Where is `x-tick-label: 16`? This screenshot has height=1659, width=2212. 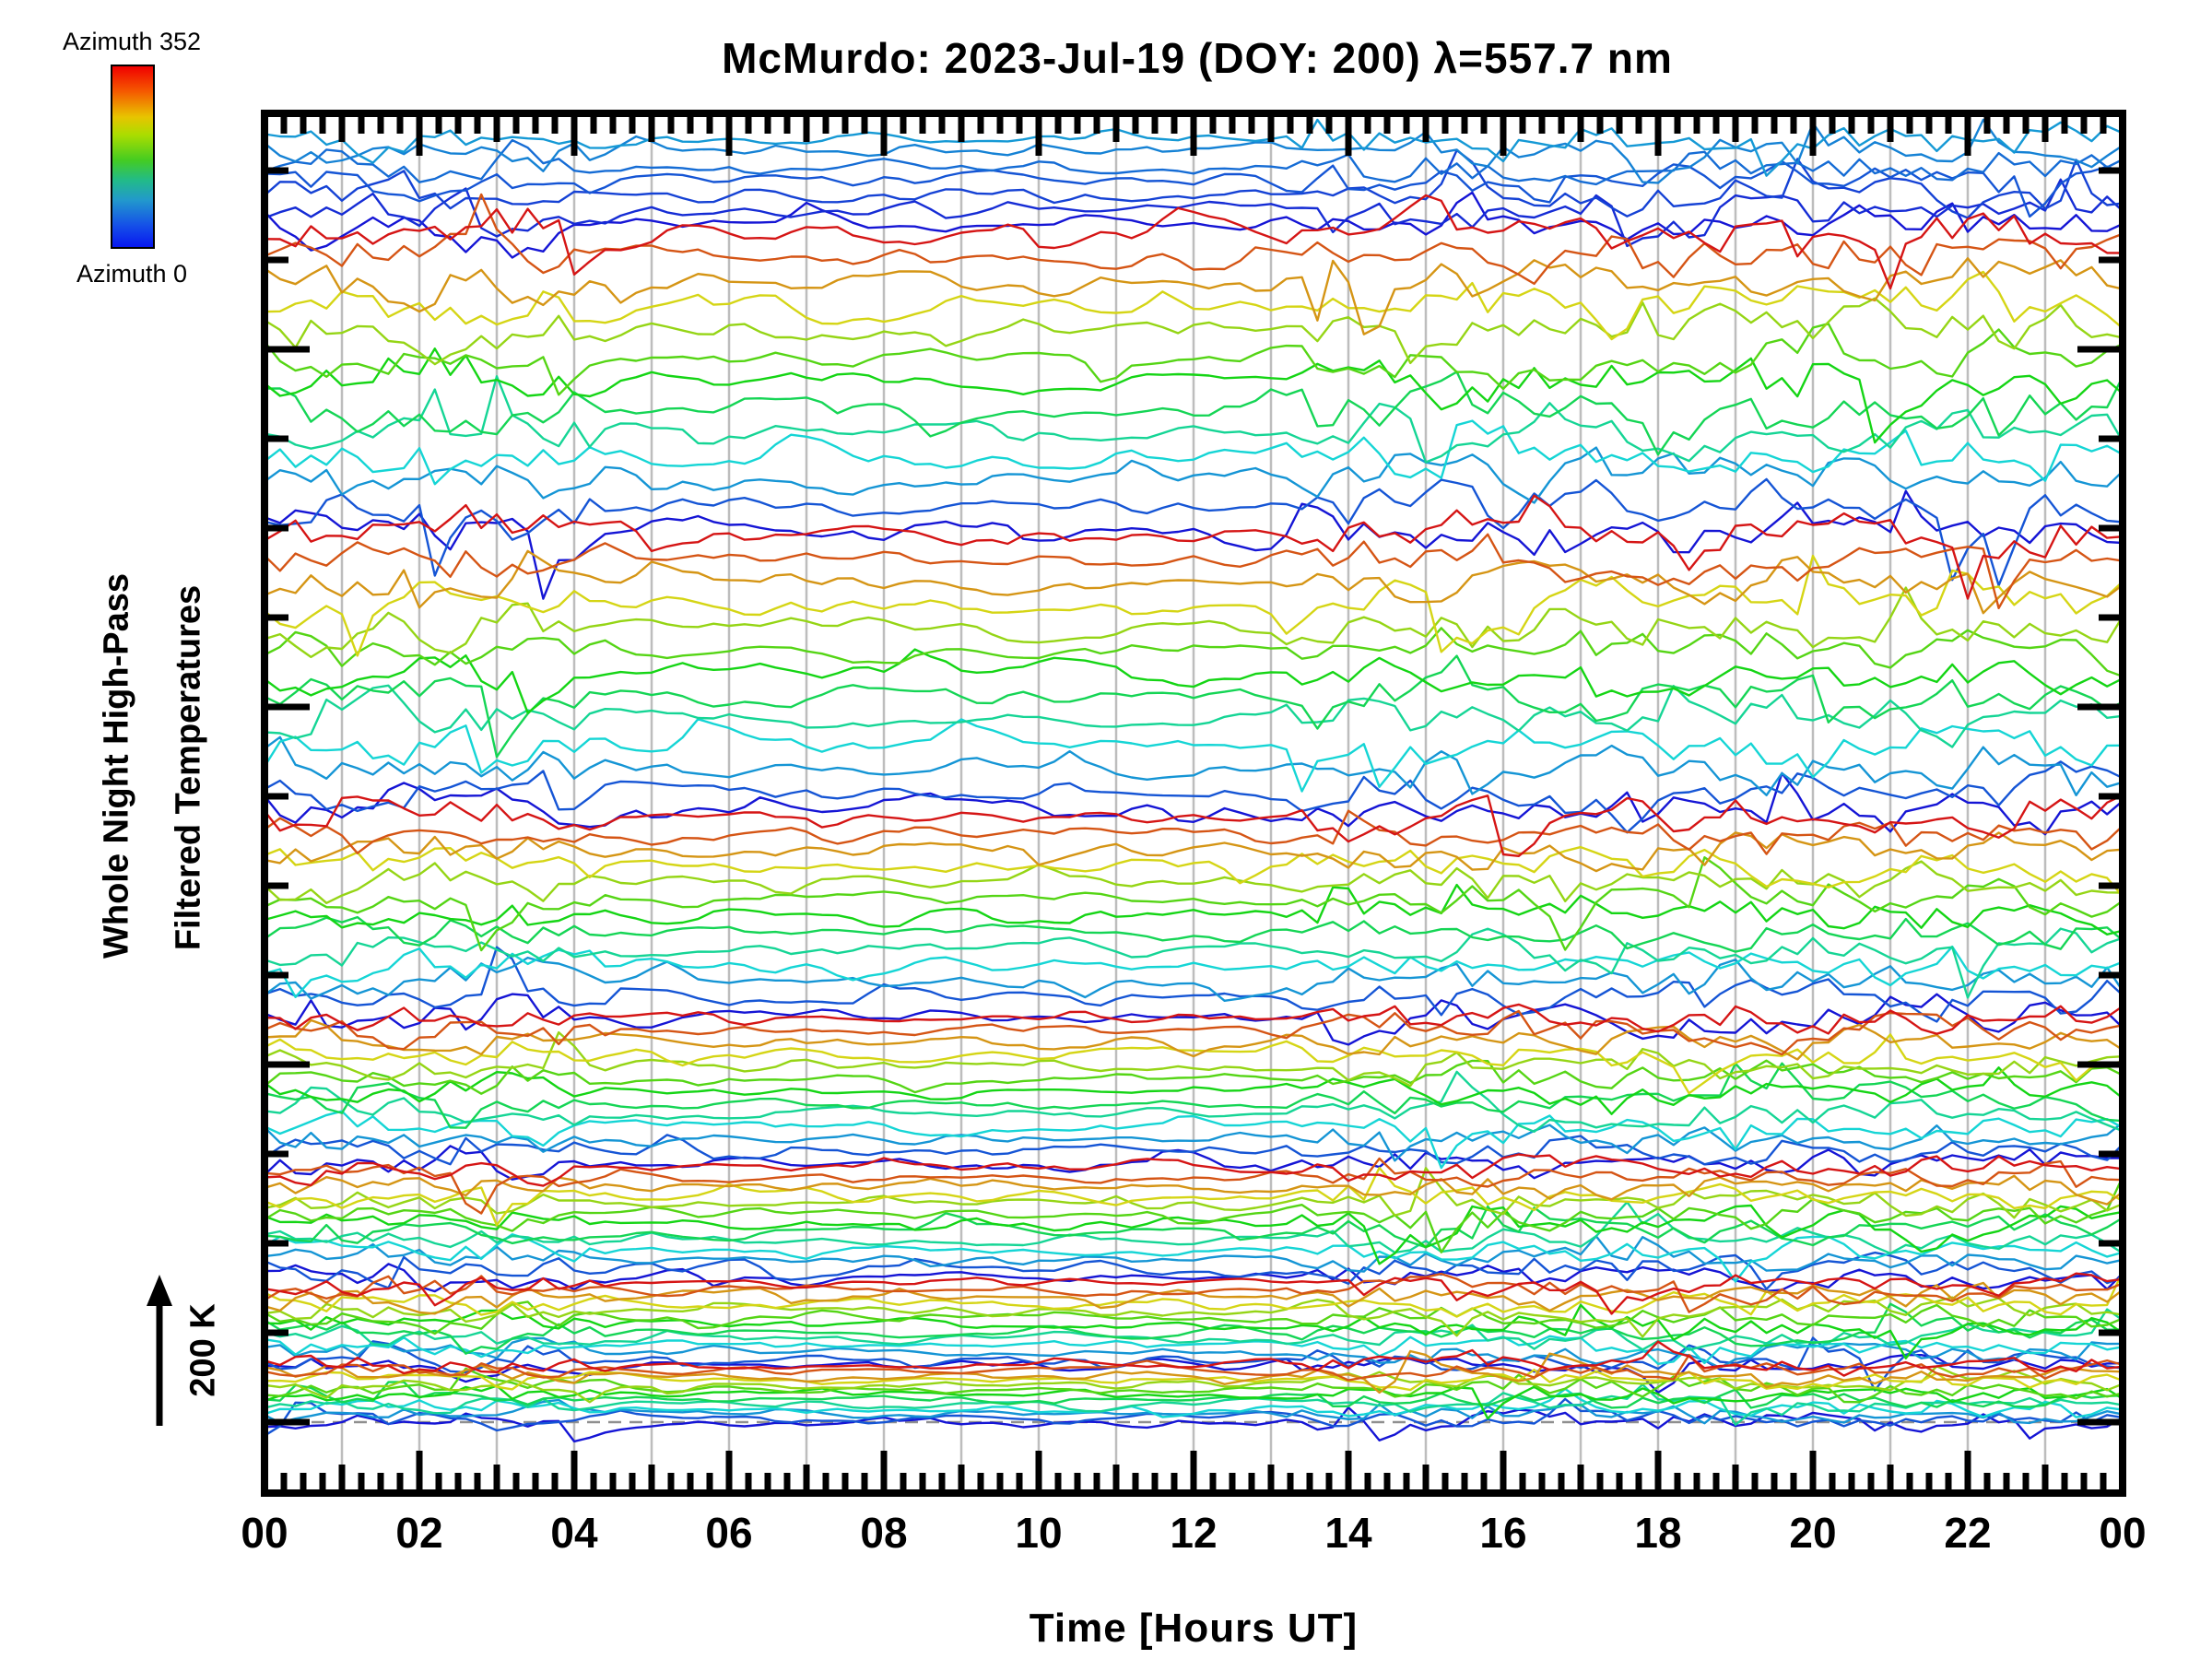
x-tick-label: 16 is located at coordinates (1503, 1533).